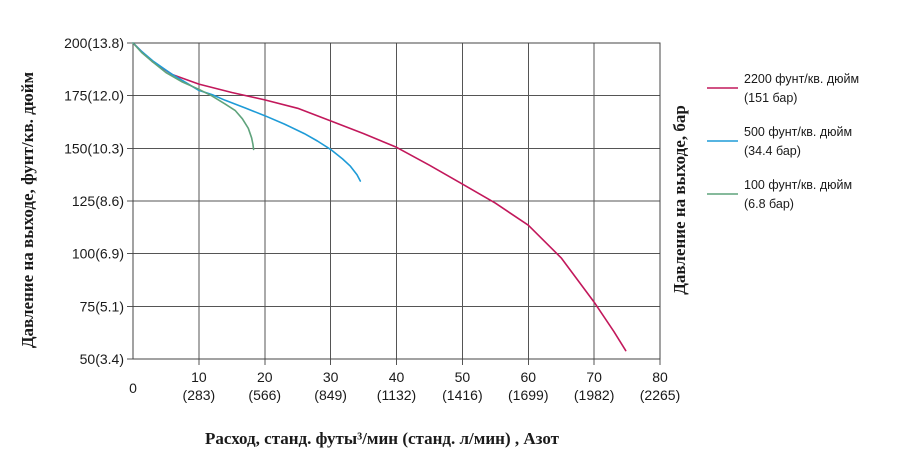  What do you see at coordinates (94, 148) in the screenshot?
I see `y-tick-label: 150(10.3)` at bounding box center [94, 148].